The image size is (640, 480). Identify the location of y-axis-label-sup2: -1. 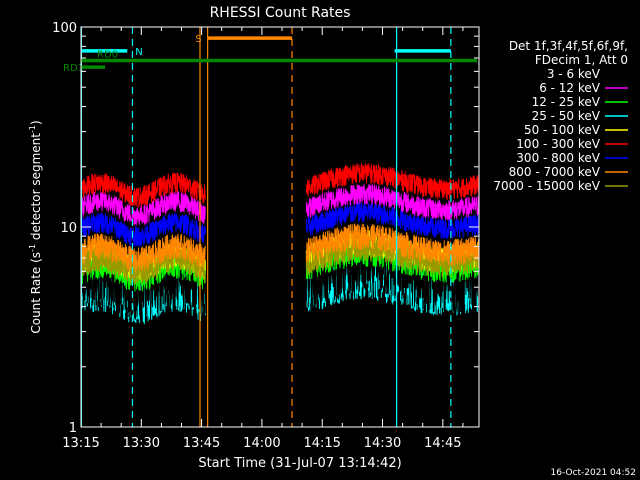
(32, 129).